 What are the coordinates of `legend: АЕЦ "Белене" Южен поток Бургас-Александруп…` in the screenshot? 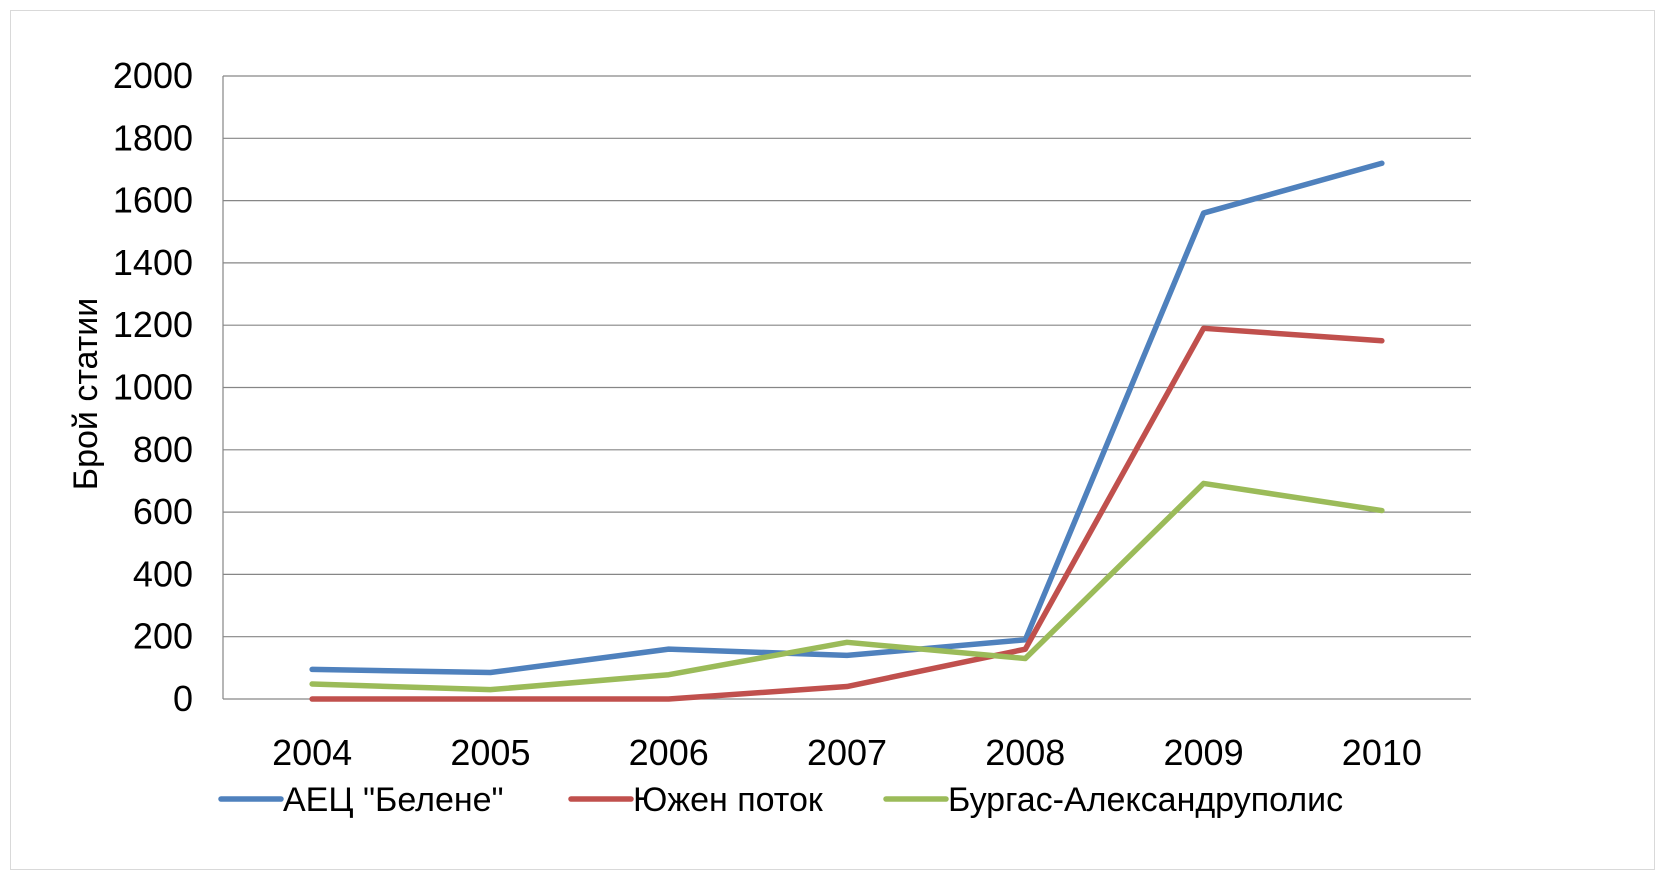 It's located at (780, 800).